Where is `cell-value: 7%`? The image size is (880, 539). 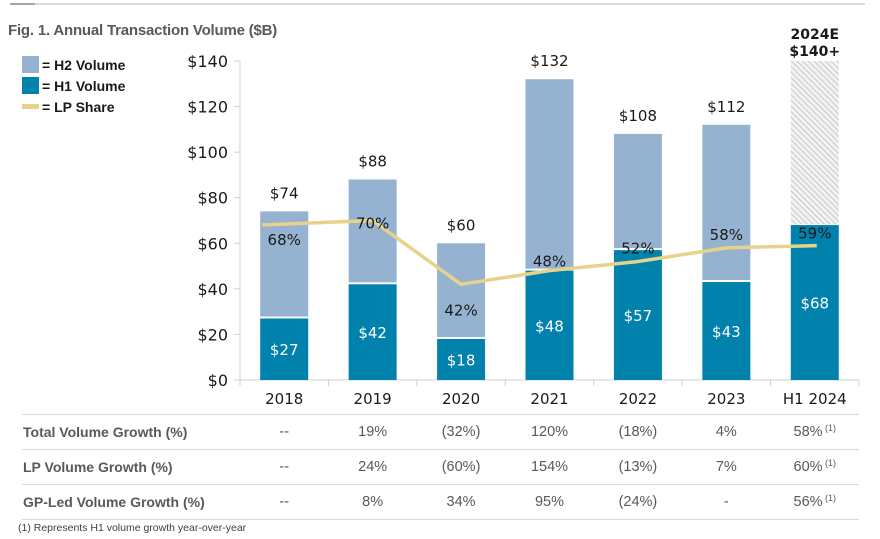
cell-value: 7% is located at coordinates (726, 467).